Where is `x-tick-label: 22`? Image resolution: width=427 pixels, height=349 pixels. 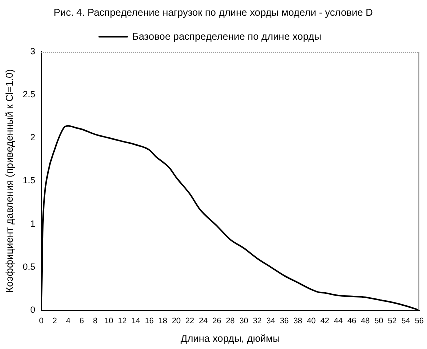 x-tick-label: 22 is located at coordinates (191, 321).